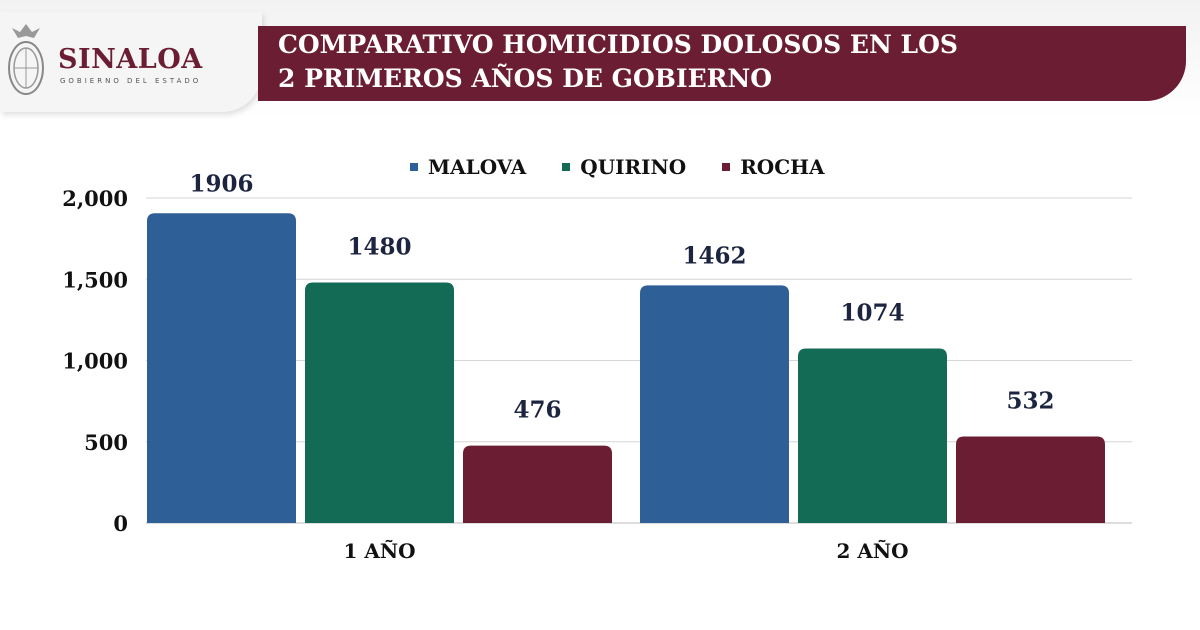 The width and height of the screenshot is (1200, 630). Describe the element at coordinates (95, 198) in the screenshot. I see `y-tick-label: 2,000` at that location.